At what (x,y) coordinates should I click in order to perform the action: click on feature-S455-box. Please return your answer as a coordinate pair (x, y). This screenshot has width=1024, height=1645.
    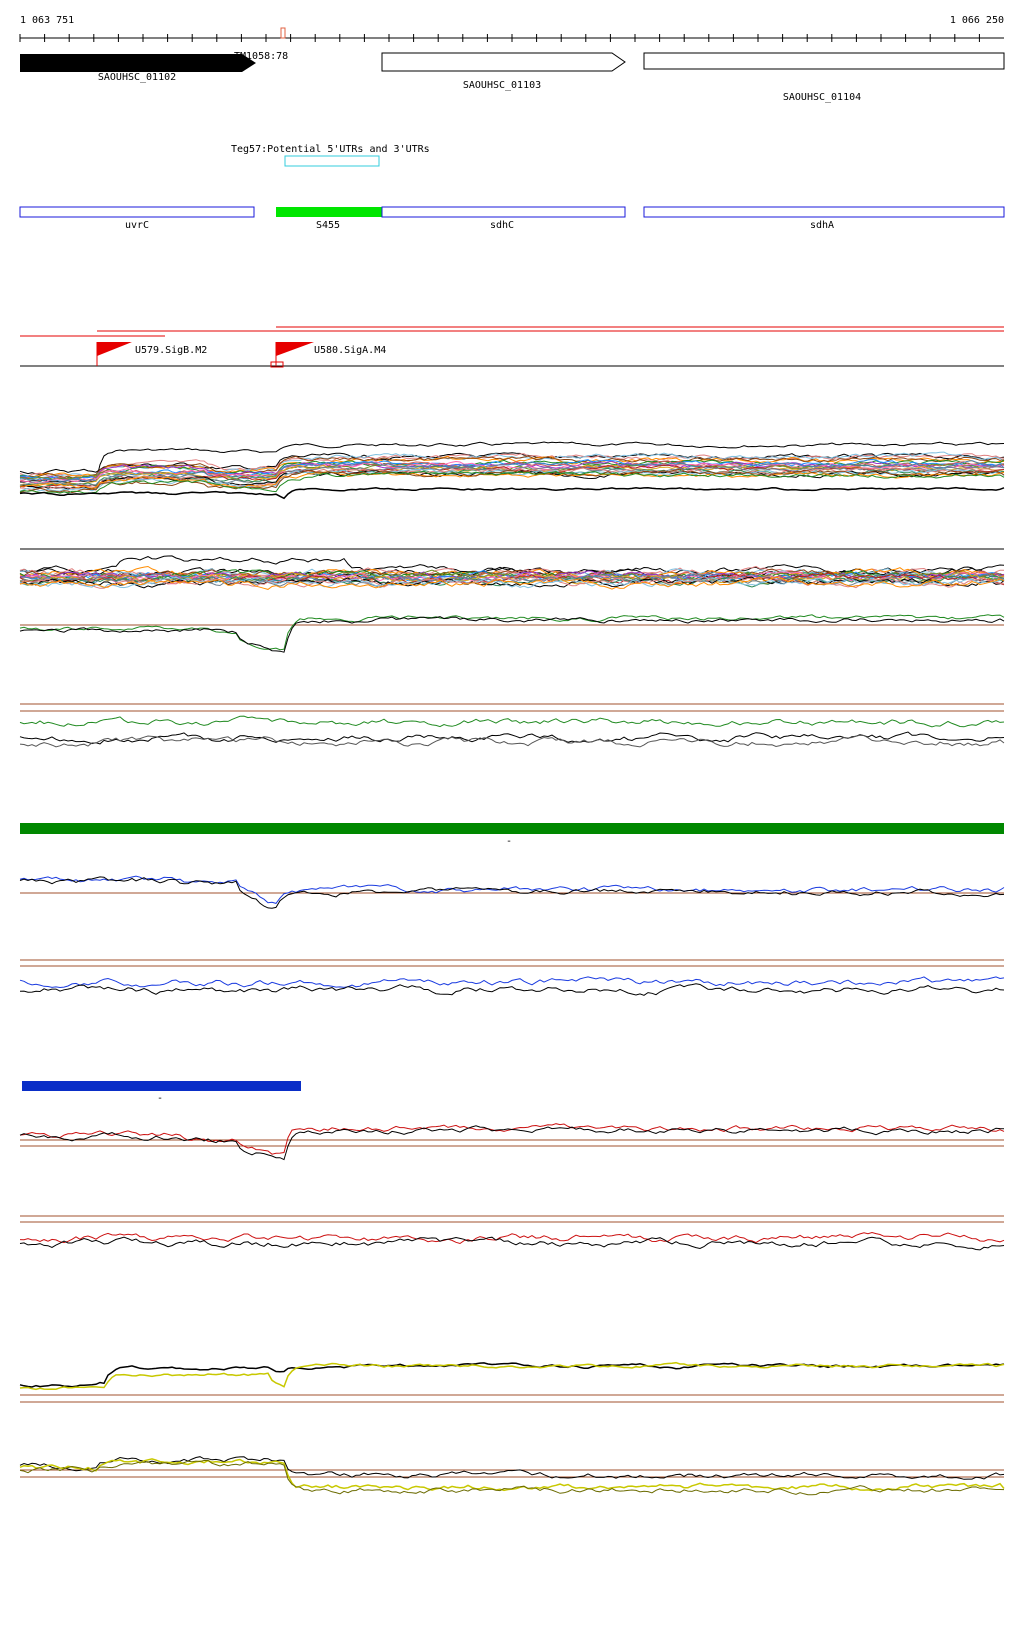
    Looking at the image, I should click on (329, 212).